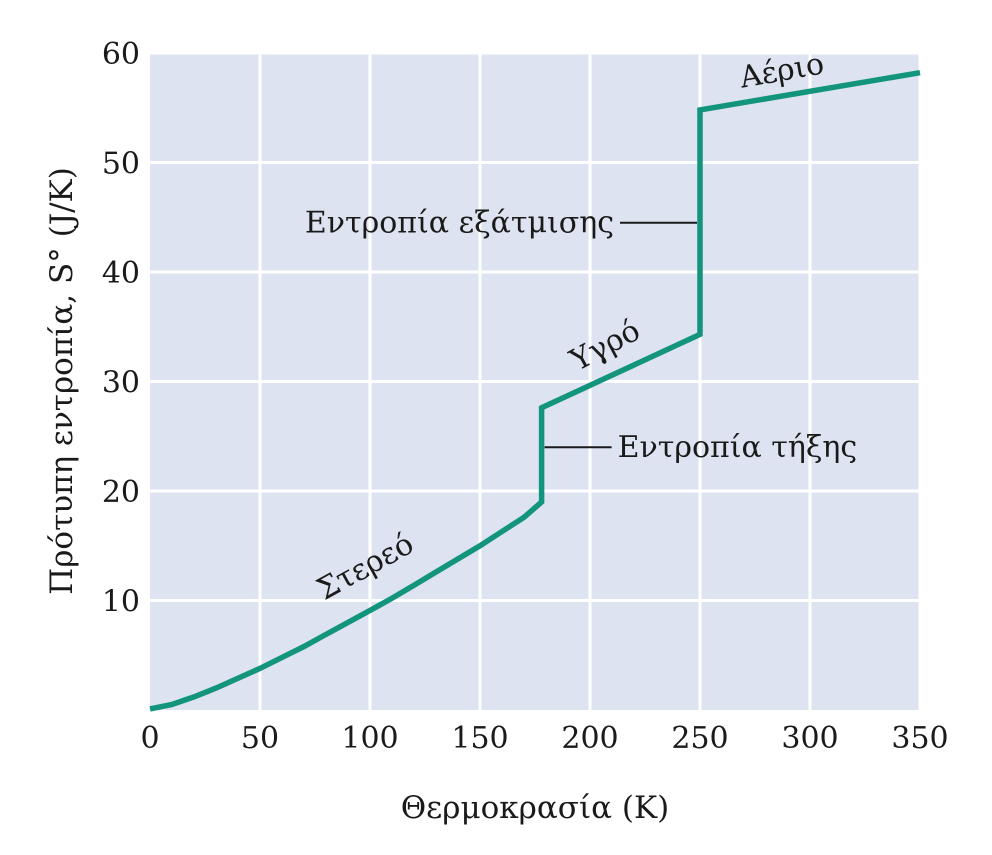 The image size is (992, 855). What do you see at coordinates (121, 492) in the screenshot?
I see `y-tick-label: 20` at bounding box center [121, 492].